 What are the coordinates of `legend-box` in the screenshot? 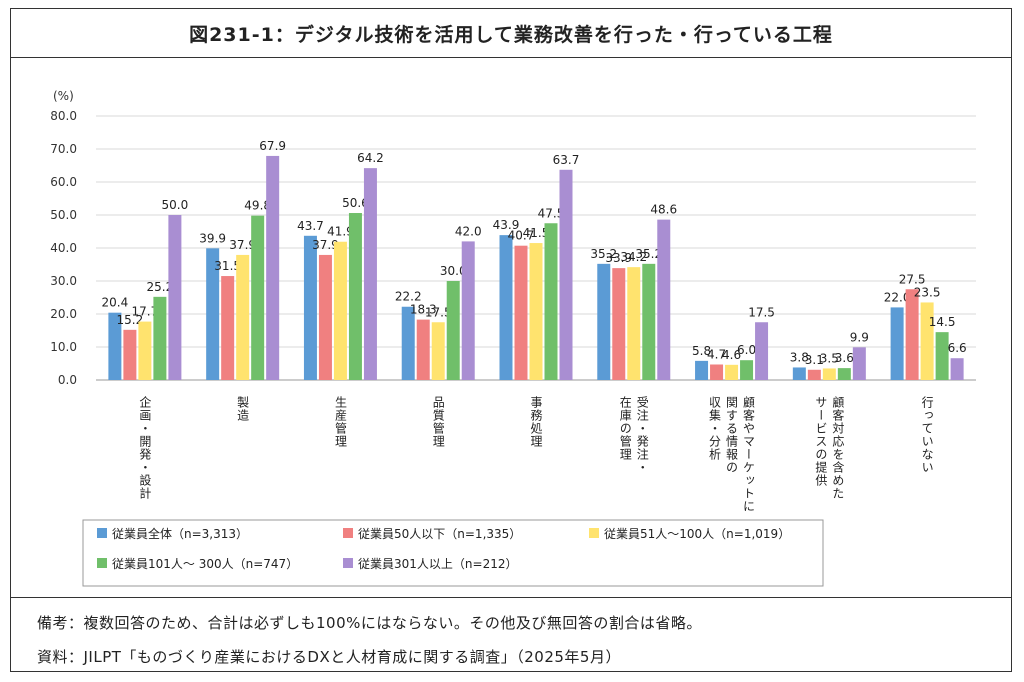 It's located at (453, 553).